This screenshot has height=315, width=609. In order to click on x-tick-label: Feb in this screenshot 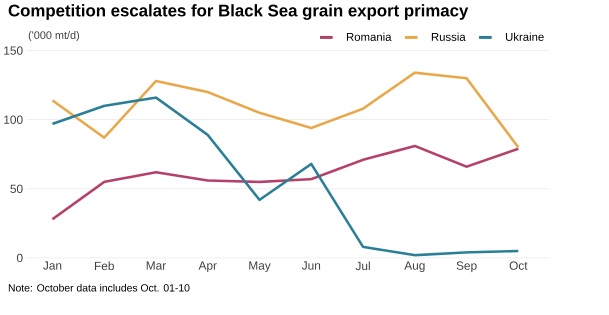, I will do `click(104, 265)`.